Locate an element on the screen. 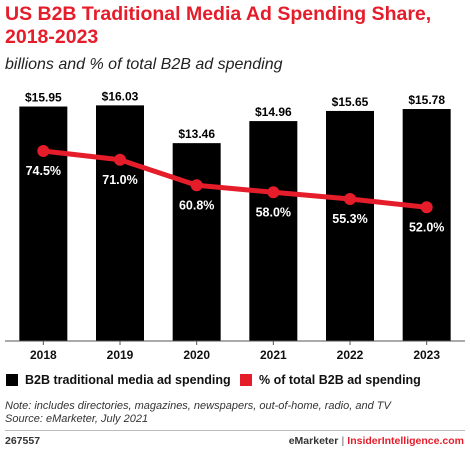 The image size is (470, 451). share-label-2018: 74.5% is located at coordinates (43, 171).